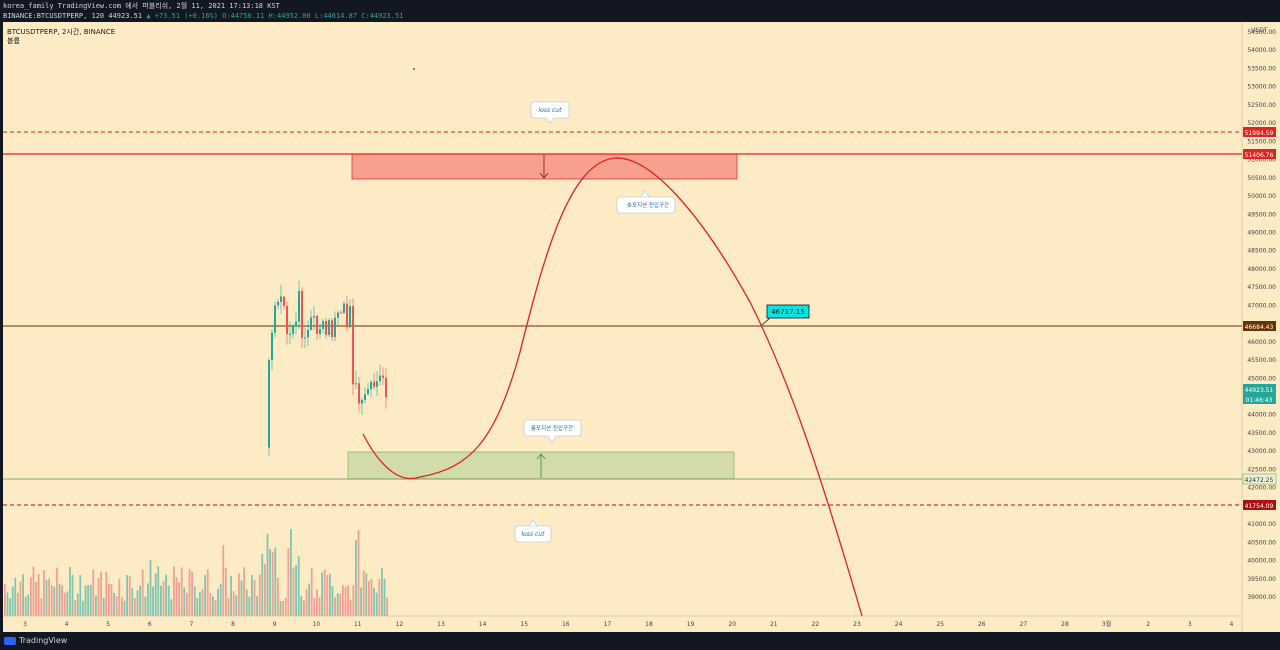 Image resolution: width=1280 pixels, height=650 pixels. What do you see at coordinates (1259, 505) in the screenshot?
I see `price-label-bottom-loss-cut: 41754.09` at bounding box center [1259, 505].